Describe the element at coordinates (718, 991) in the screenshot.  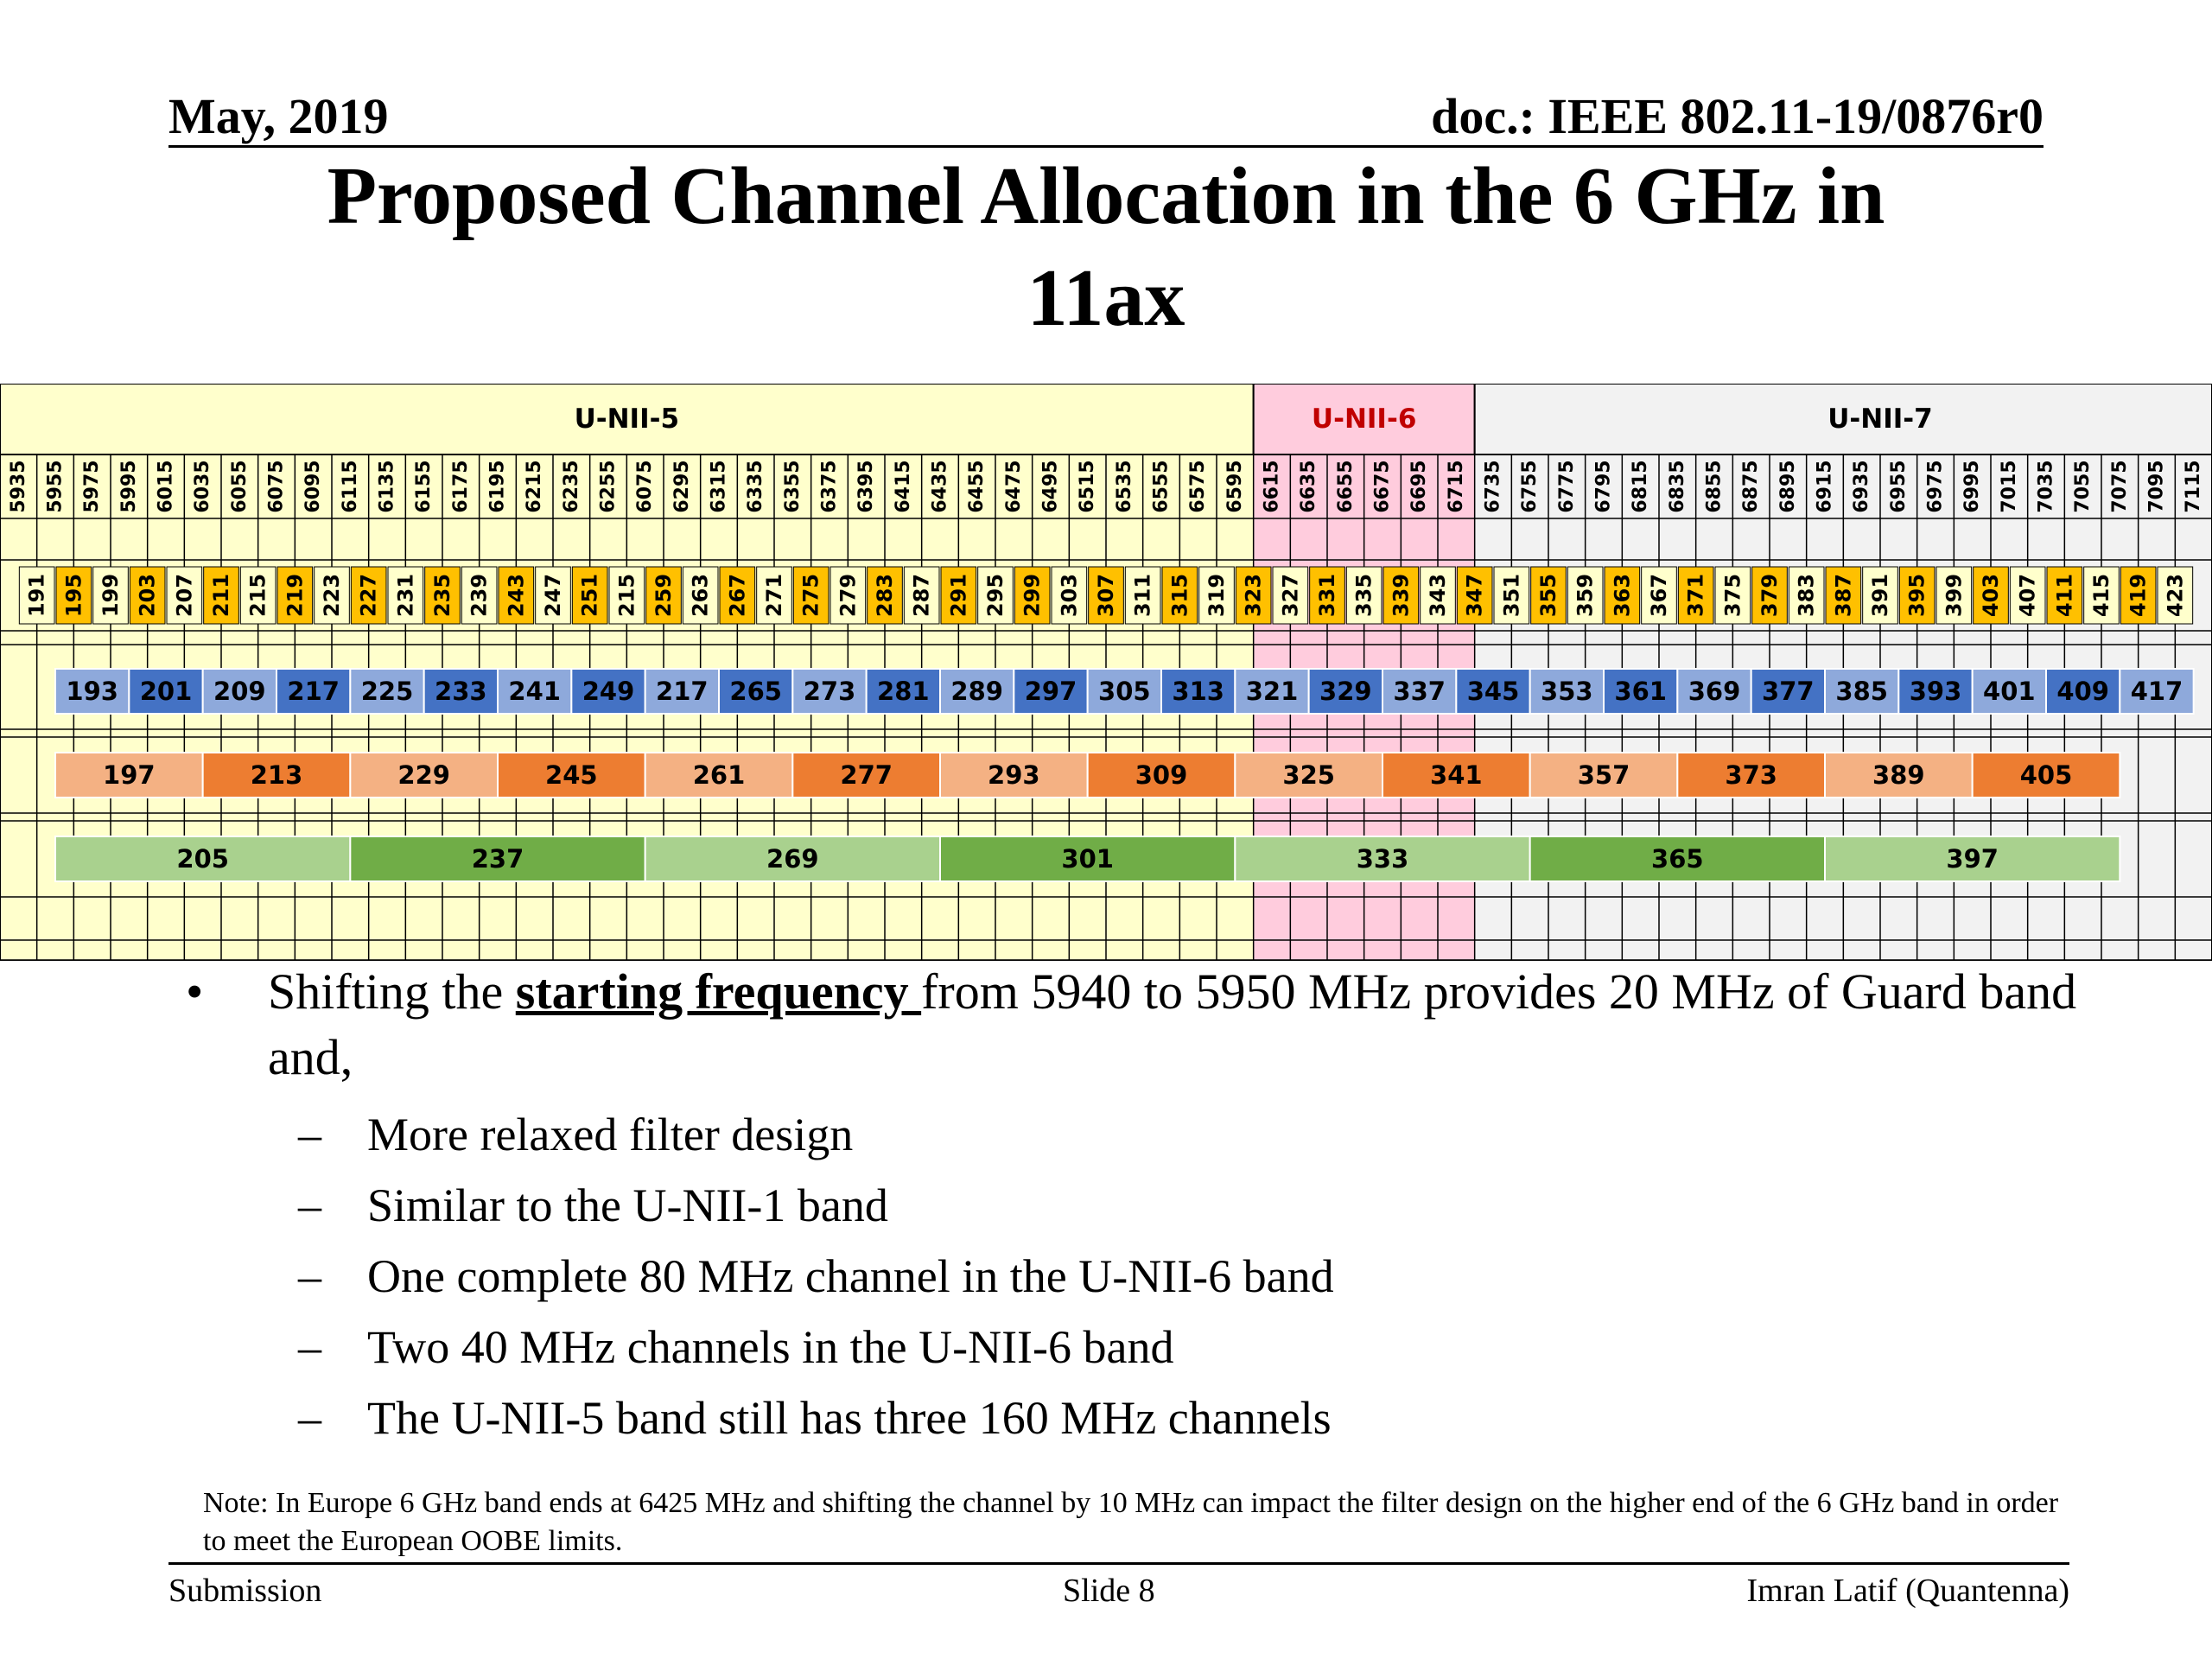
I see `bullet-main-highlight: starting frequency` at that location.